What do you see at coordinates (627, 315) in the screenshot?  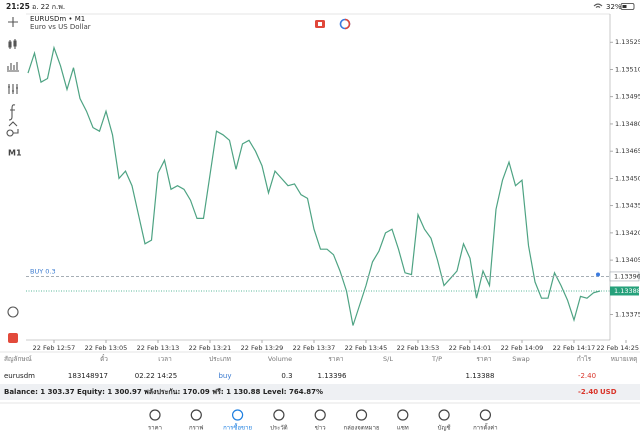 I see `y-tick-label: 1.13375` at bounding box center [627, 315].